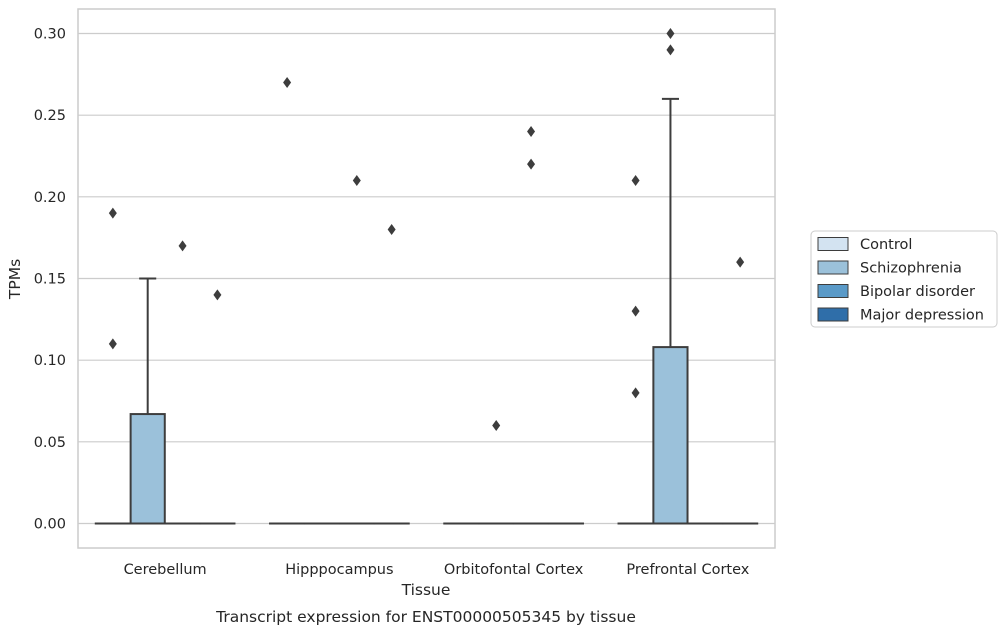  I want to click on legend-item: Major depression, so click(900, 315).